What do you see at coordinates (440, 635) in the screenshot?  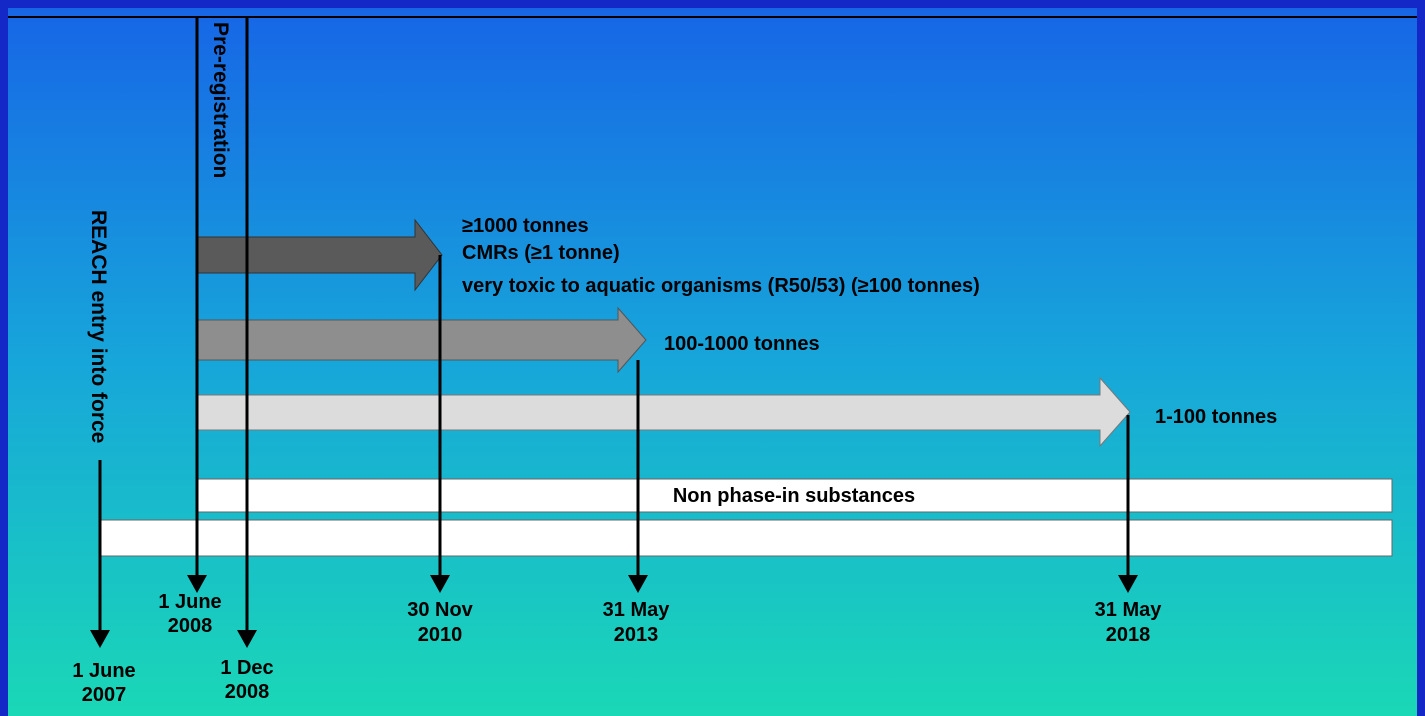 I see `date-label: 2010` at bounding box center [440, 635].